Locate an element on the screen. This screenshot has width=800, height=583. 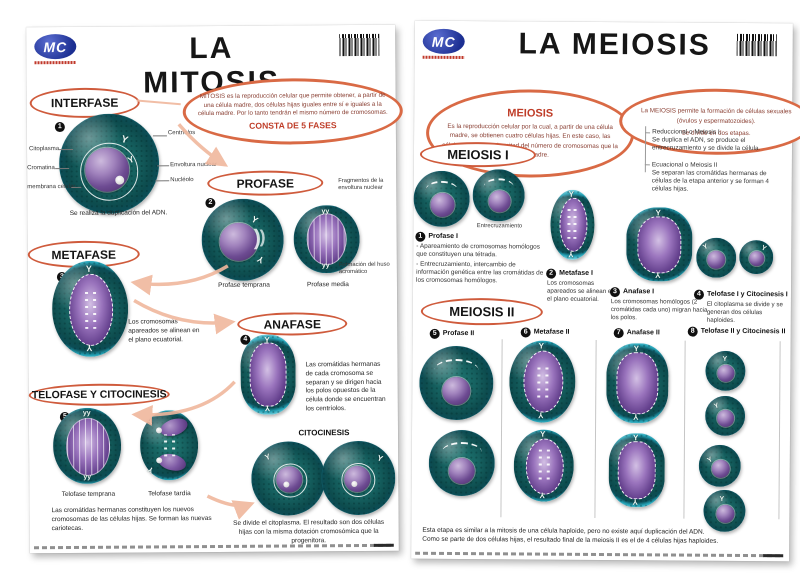
label-envoltura-nuclear: Envoltura nuclear is located at coordinates (193, 165).